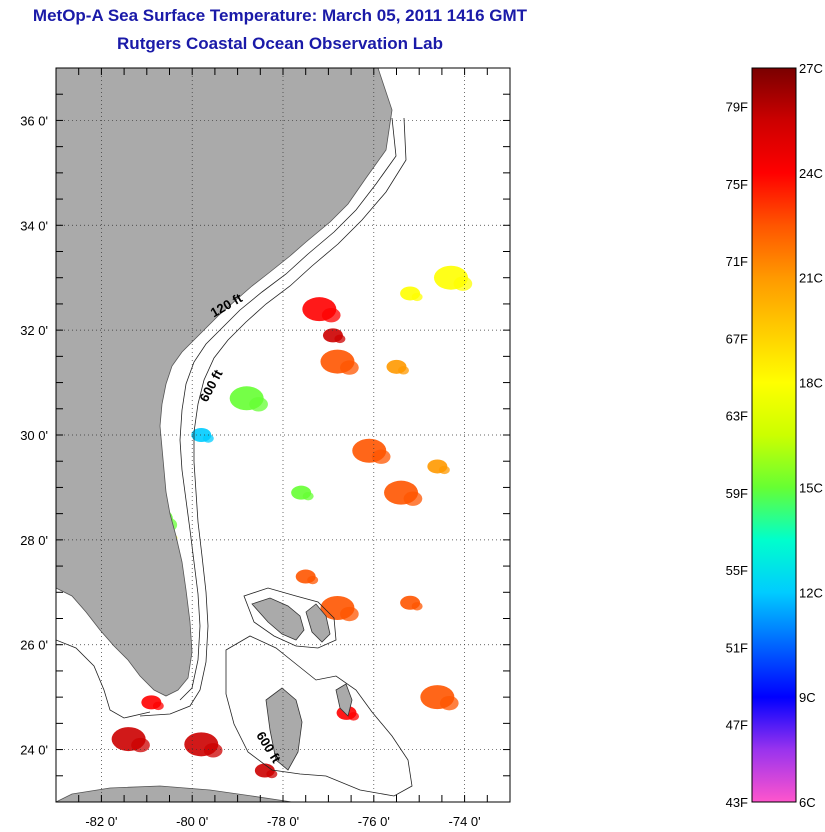  Describe the element at coordinates (280, 43) in the screenshot. I see `chart-subtitle: Rutgers Coastal Ocean Observation Lab` at that location.